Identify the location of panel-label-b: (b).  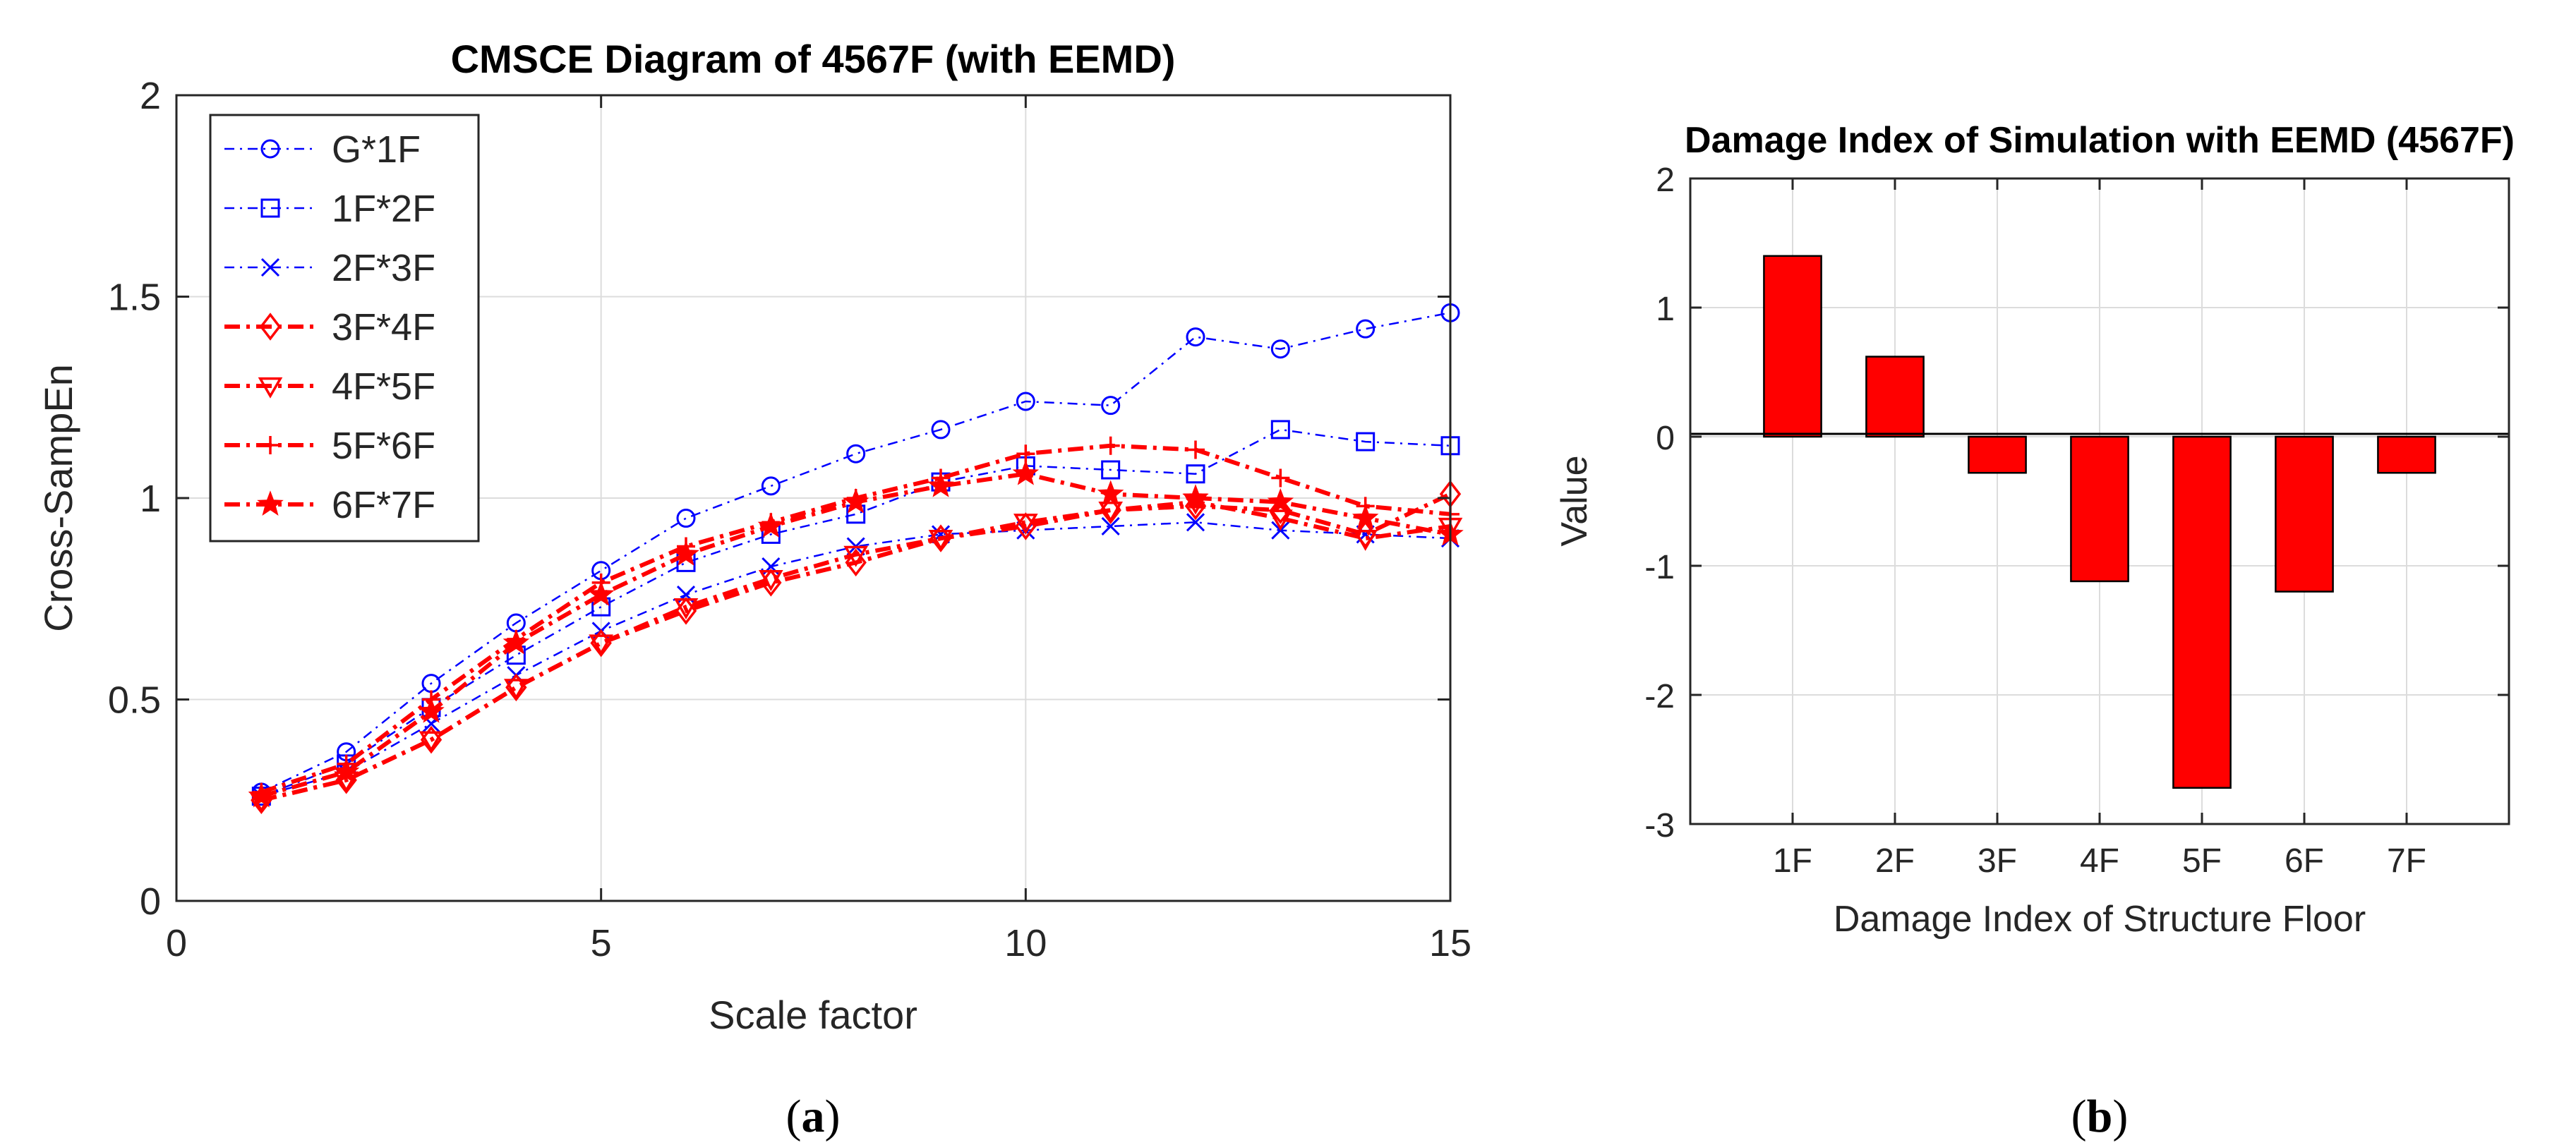
(2100, 1116).